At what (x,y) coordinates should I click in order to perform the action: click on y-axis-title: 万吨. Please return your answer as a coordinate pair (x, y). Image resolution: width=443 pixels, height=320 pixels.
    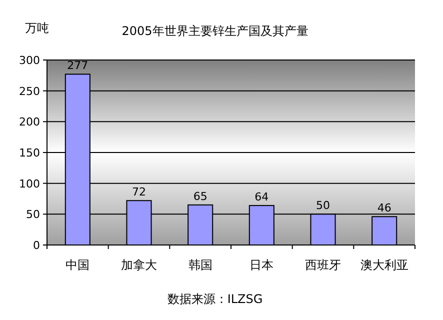
    Looking at the image, I should click on (37, 28).